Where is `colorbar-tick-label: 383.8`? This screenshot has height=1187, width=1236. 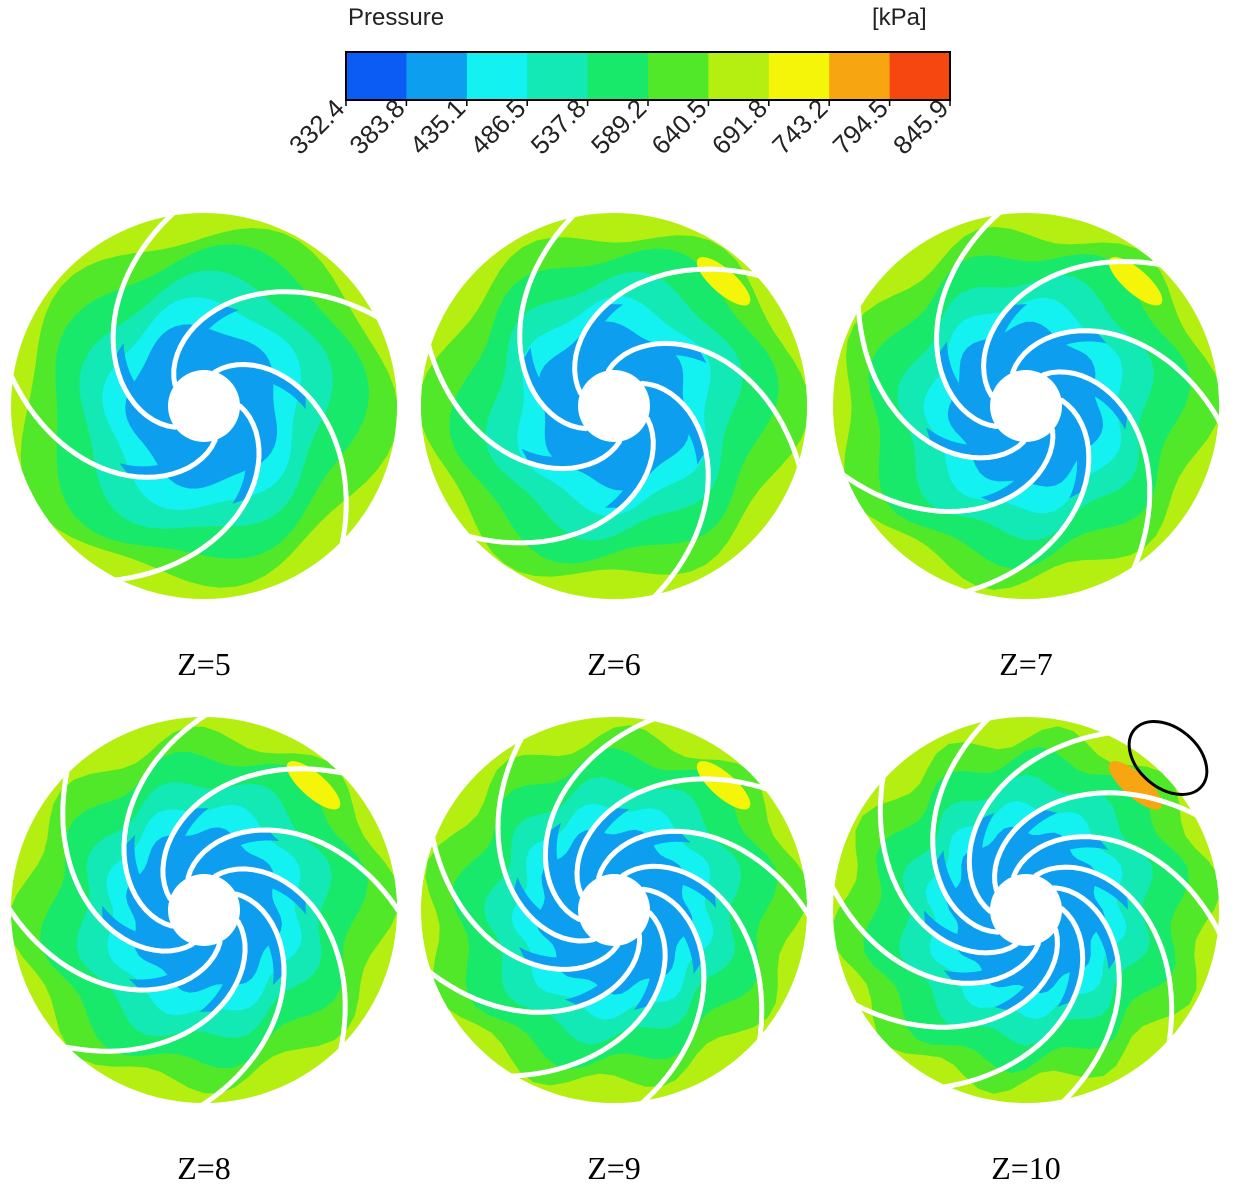 colorbar-tick-label: 383.8 is located at coordinates (376, 126).